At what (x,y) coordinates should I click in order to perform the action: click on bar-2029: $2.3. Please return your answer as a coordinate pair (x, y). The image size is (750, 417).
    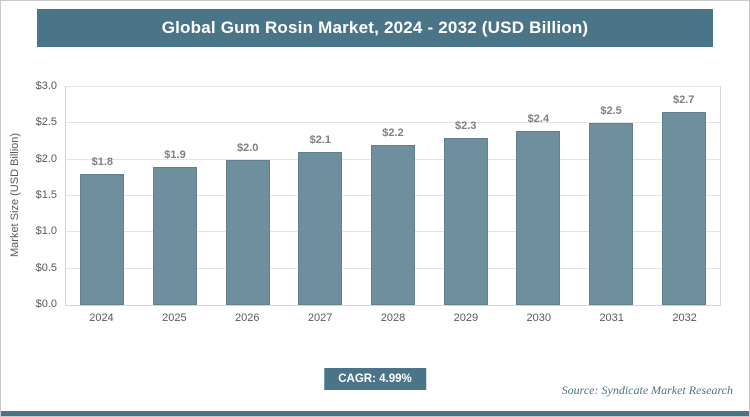
    Looking at the image, I should click on (465, 212).